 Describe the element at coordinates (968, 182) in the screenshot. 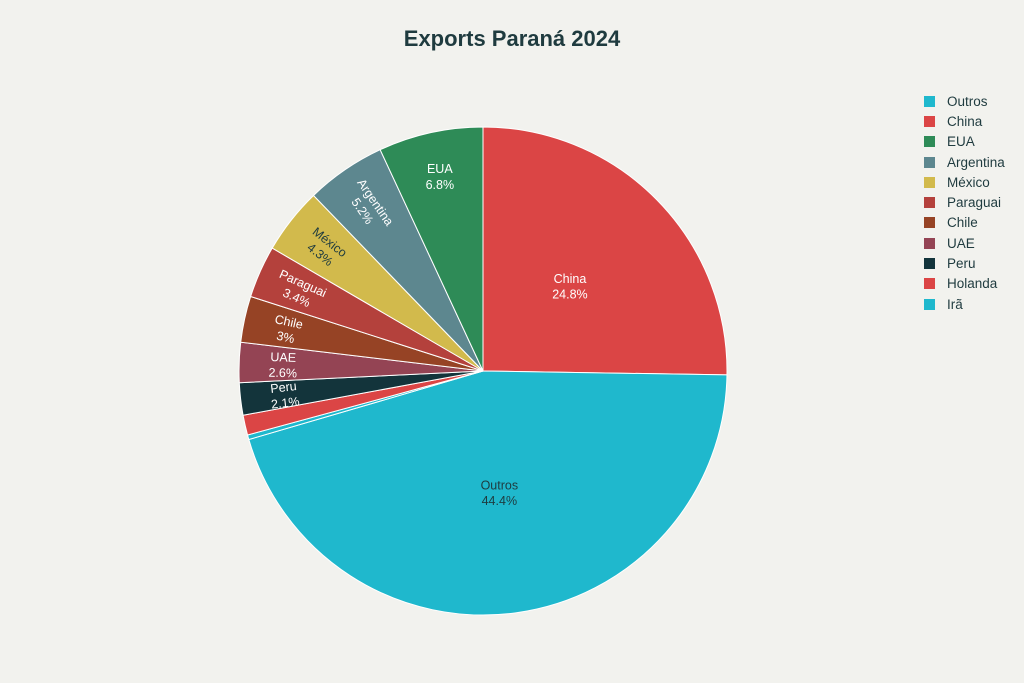

I see `legend-label: México` at that location.